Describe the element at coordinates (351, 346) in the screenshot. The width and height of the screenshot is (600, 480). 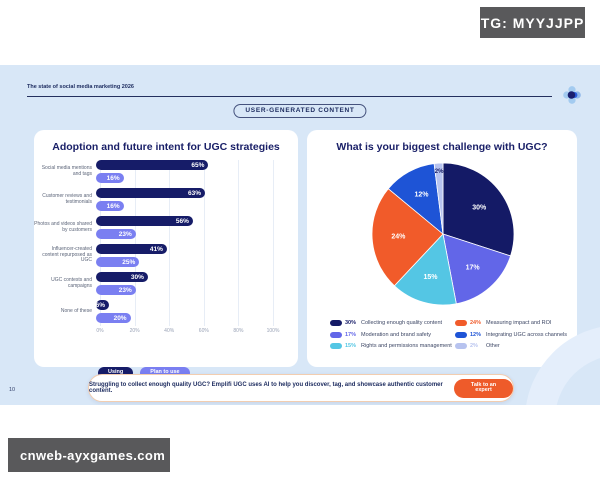
I see `legend-percent: 15%` at that location.